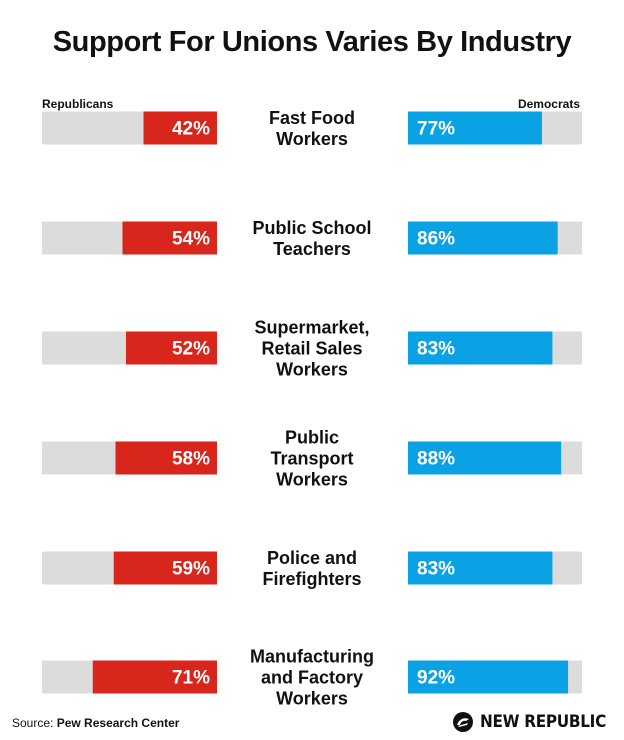  Describe the element at coordinates (311, 228) in the screenshot. I see `category-label: Public School` at that location.